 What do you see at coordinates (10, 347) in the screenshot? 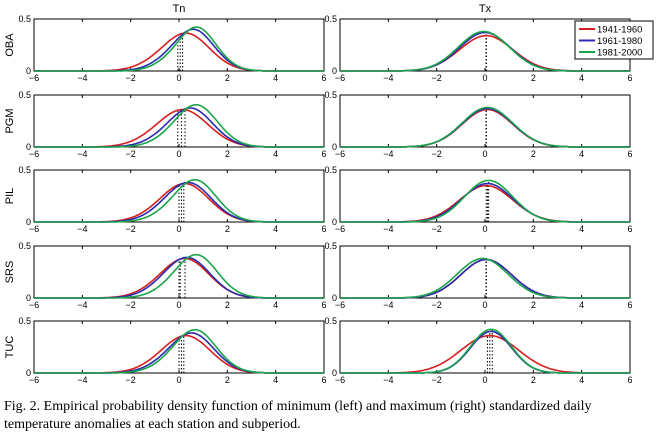
I see `station-label-tuc: TUC` at bounding box center [10, 347].